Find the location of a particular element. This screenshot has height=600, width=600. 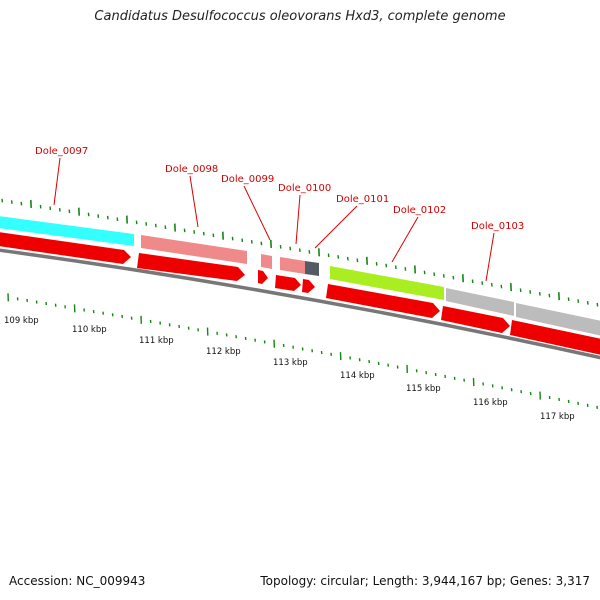

cds-arrow-next is located at coordinates (555, 337).